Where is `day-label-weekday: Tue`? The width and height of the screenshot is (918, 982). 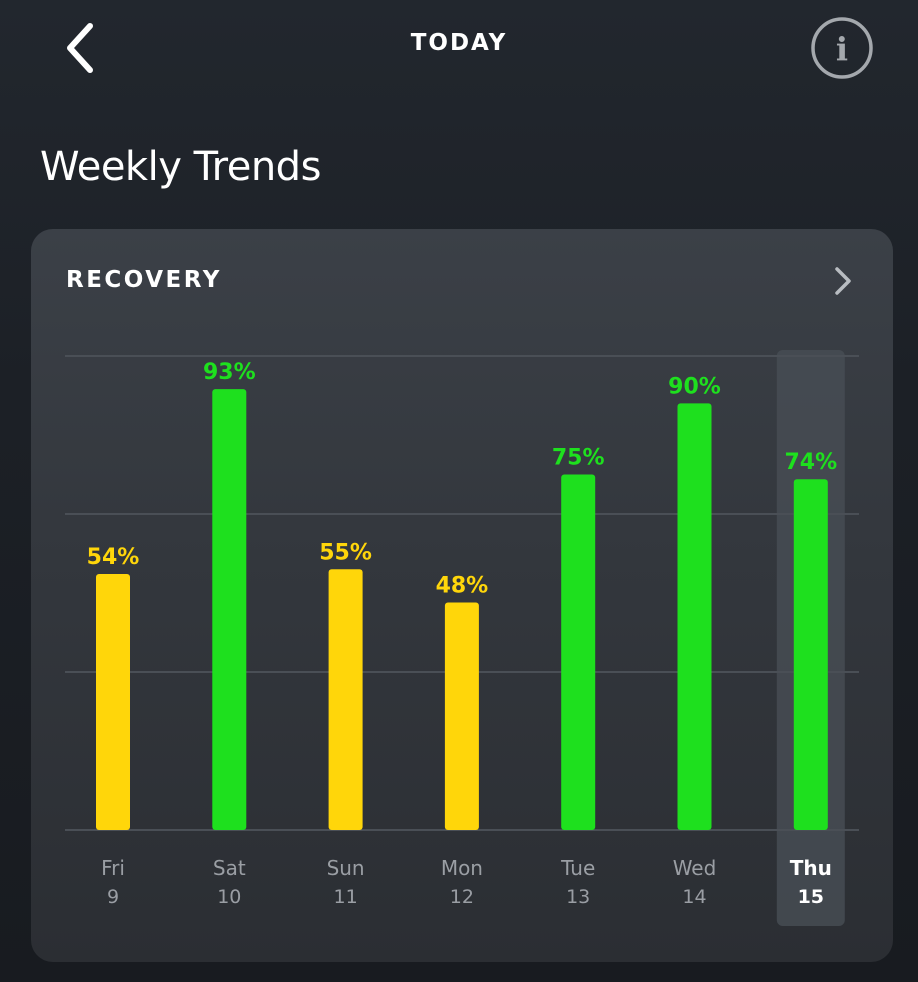 day-label-weekday: Tue is located at coordinates (577, 868).